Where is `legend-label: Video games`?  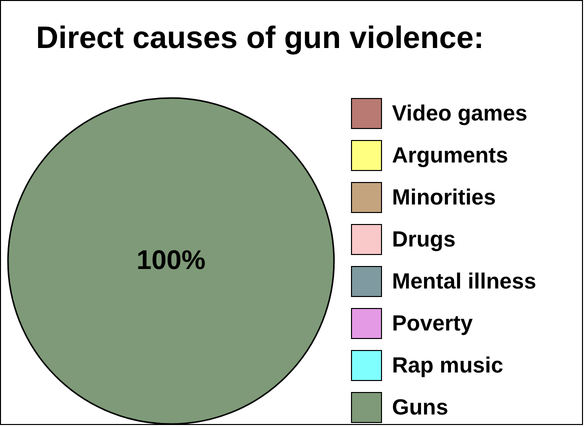
legend-label: Video games is located at coordinates (460, 113).